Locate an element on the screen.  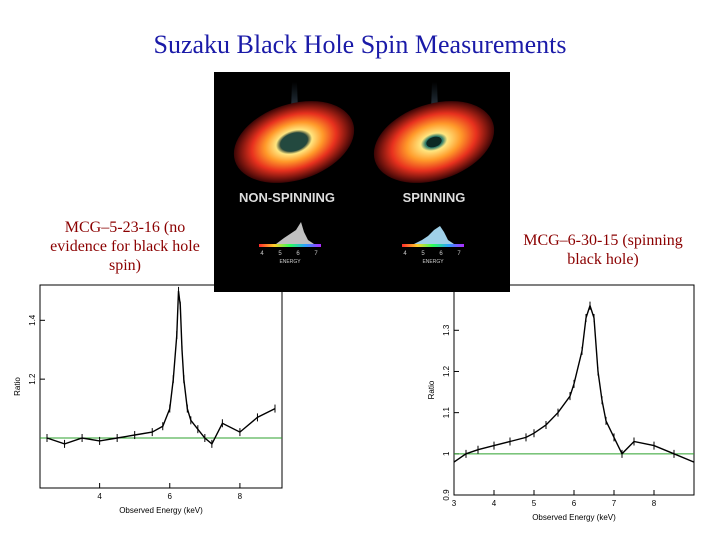
energy-tick-left-6: 6 is located at coordinates (298, 254).